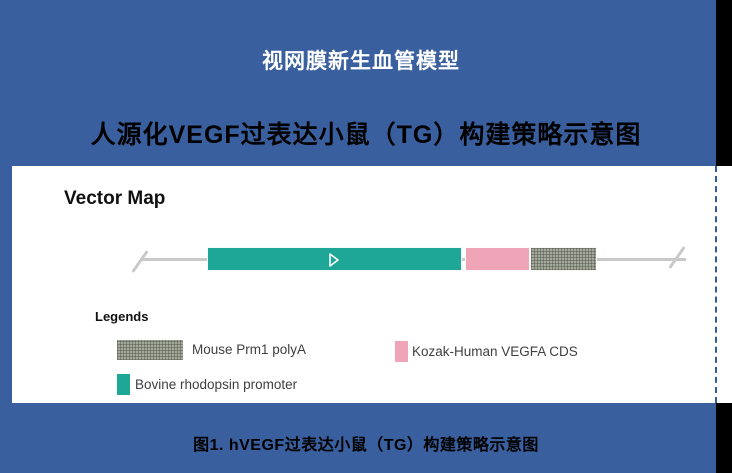 The width and height of the screenshot is (732, 473). What do you see at coordinates (401, 351) in the screenshot?
I see `legend-swatch-kozak-human-vegfa-cds` at bounding box center [401, 351].